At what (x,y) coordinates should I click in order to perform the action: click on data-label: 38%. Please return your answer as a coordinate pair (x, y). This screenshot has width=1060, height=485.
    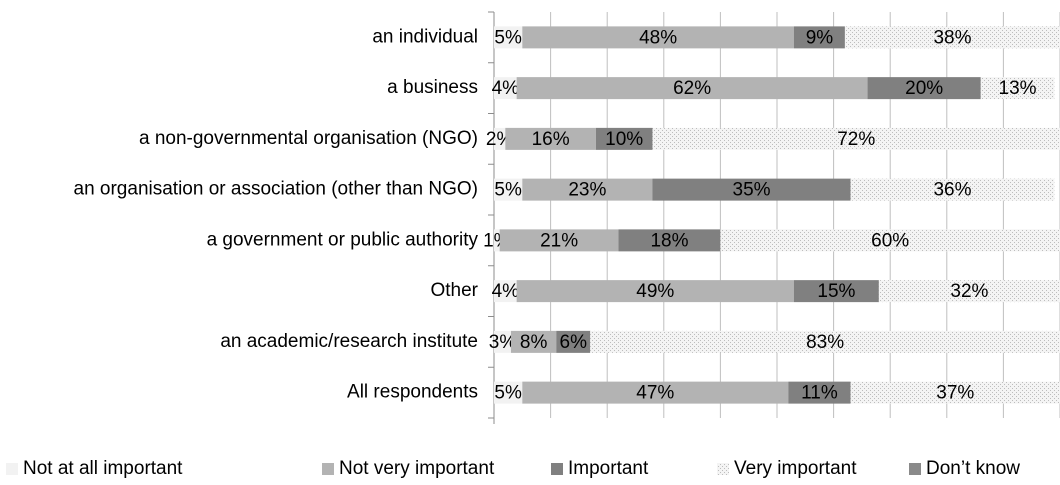
    Looking at the image, I should click on (952, 37).